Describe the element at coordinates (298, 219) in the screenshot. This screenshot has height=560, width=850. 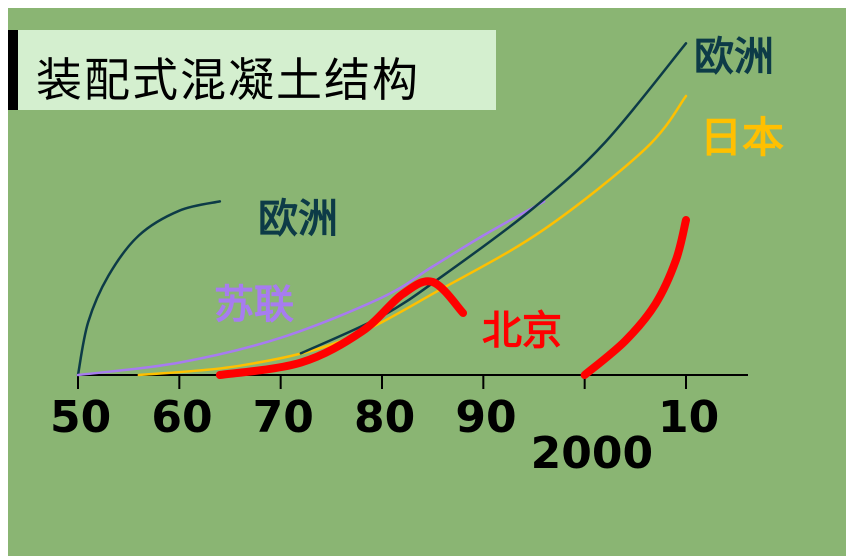
I see `label-europe-early: 欧洲` at that location.